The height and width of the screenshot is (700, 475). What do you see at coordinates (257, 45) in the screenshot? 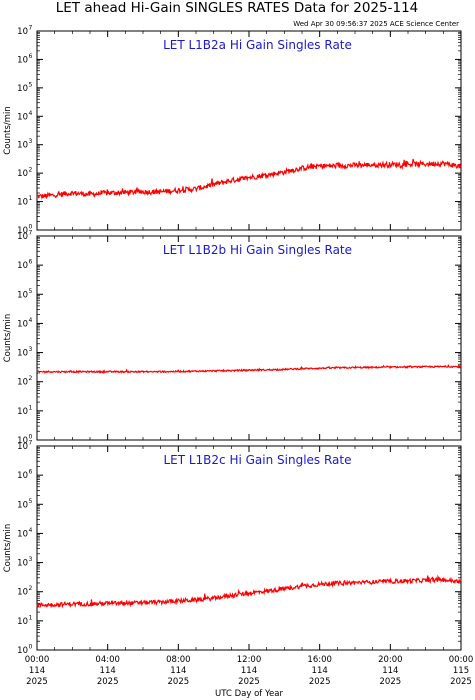
I see `panel-title: LET L1B2a Hi Gain Singles Rate` at bounding box center [257, 45].